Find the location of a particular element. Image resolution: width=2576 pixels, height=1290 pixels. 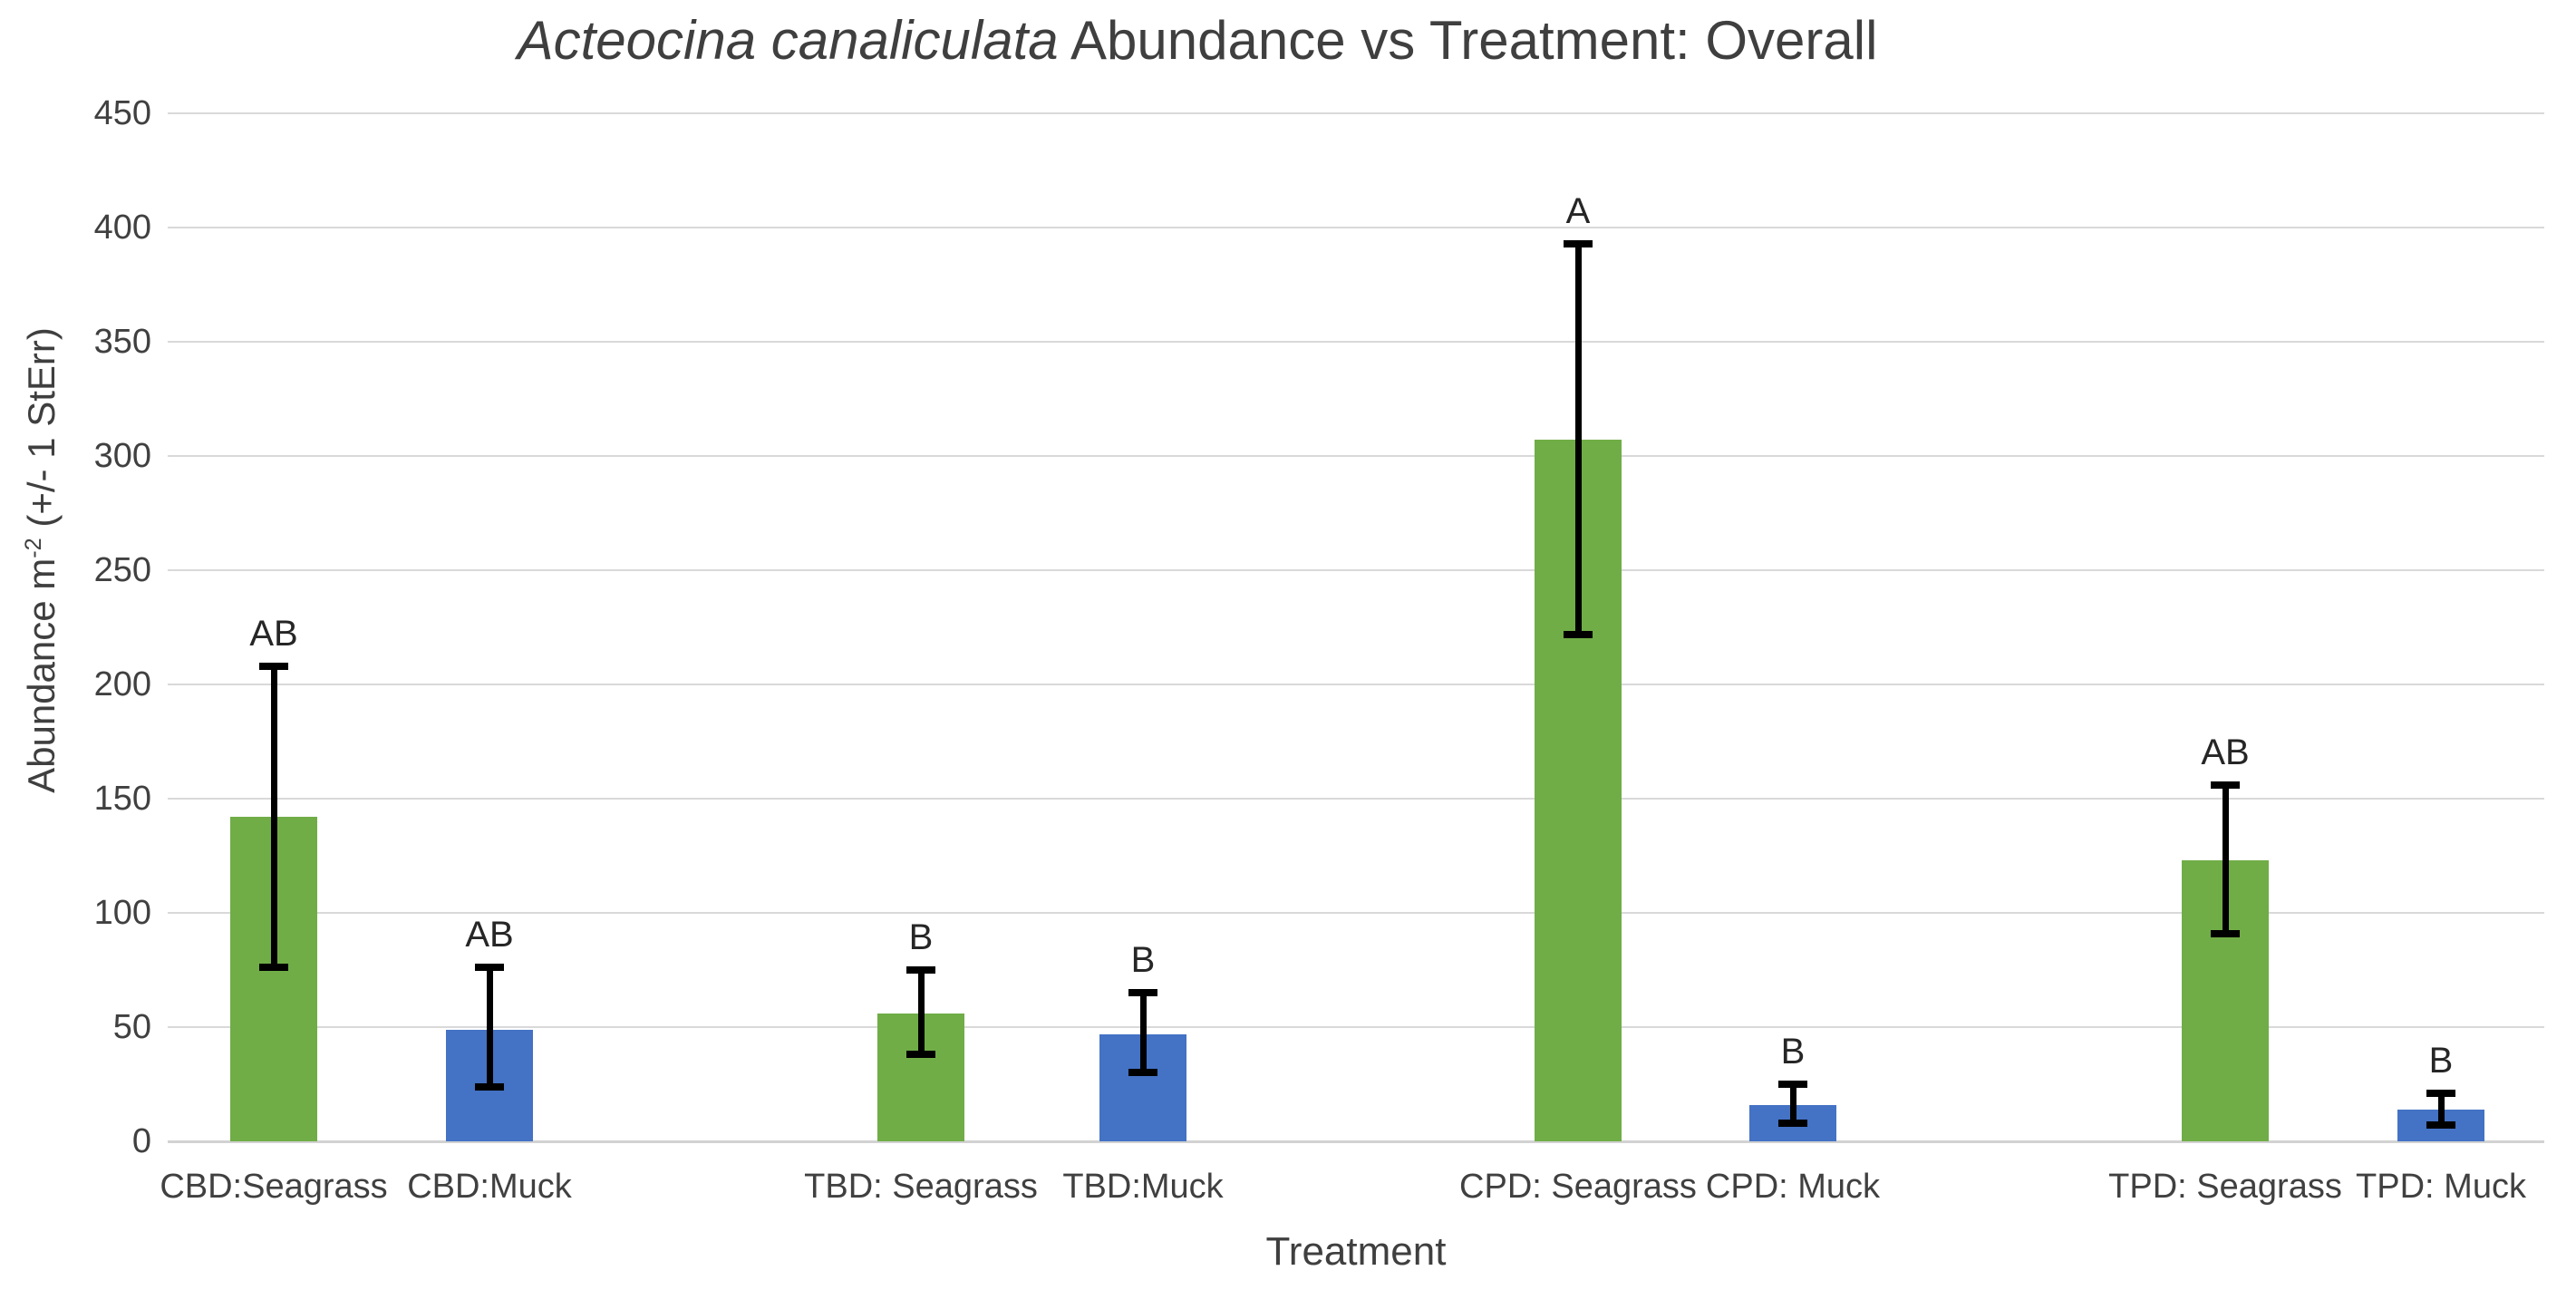

category-label: TPD: Seagrass is located at coordinates (2225, 1187).